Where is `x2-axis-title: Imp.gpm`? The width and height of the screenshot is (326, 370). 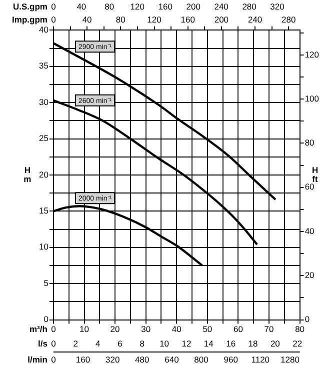
x2-axis-title: Imp.gpm is located at coordinates (30, 19).